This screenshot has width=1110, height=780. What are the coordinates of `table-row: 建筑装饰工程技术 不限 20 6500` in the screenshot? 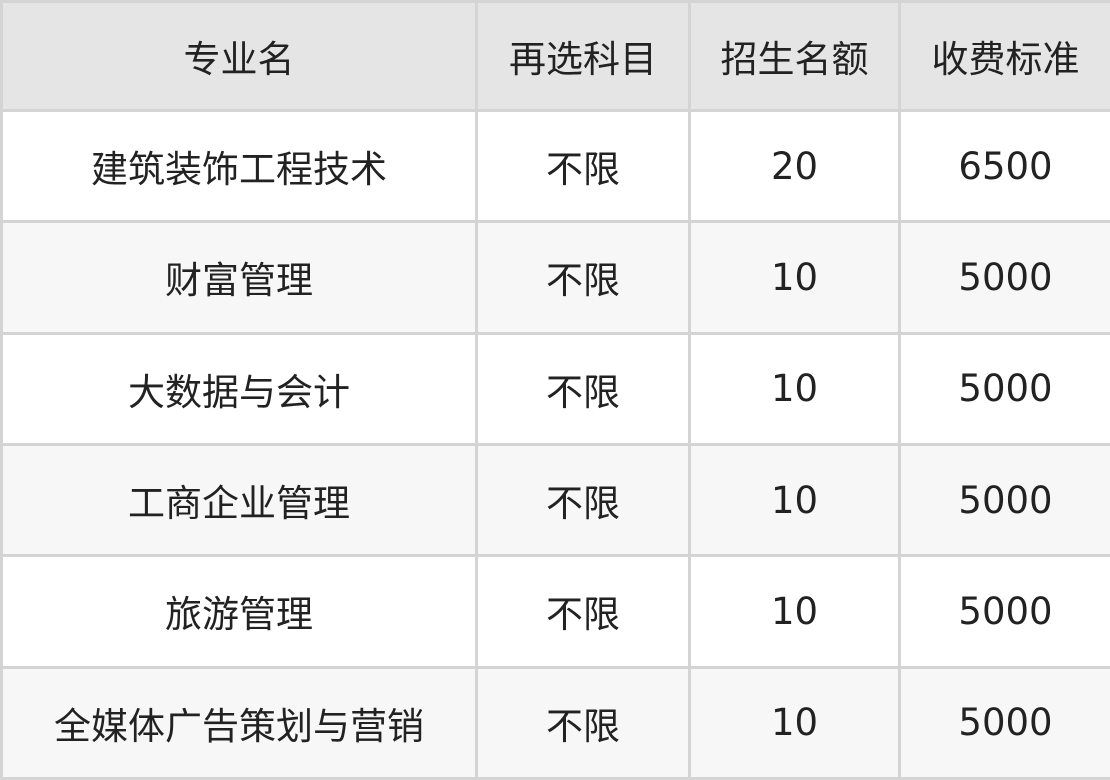 It's located at (555, 166).